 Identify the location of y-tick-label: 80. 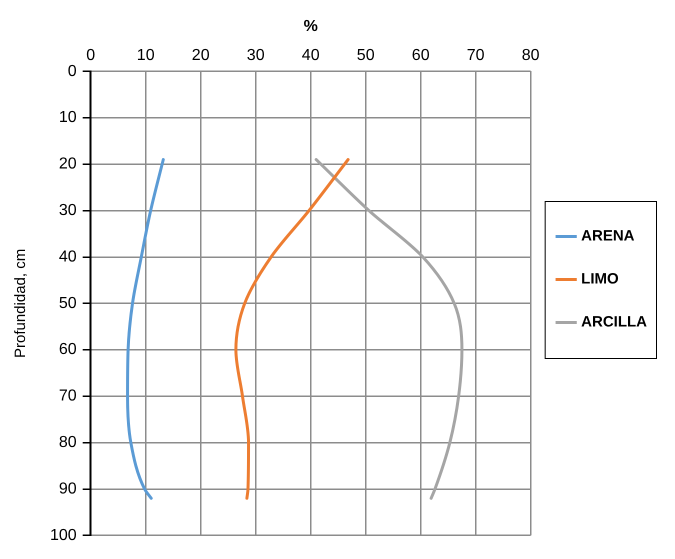
(67, 443).